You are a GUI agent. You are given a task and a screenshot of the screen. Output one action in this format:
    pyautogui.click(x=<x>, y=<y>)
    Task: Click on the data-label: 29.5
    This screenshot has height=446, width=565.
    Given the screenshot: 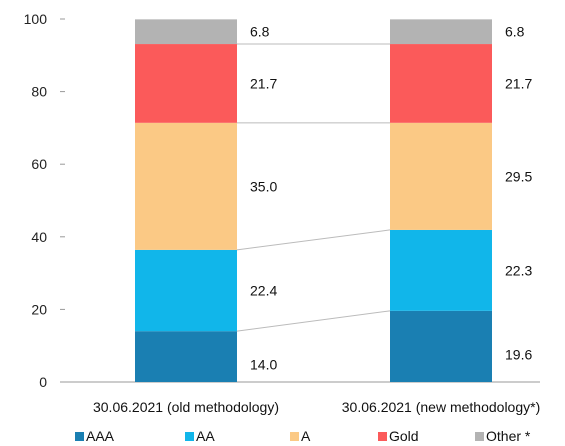 What is the action you would take?
    pyautogui.click(x=518, y=176)
    